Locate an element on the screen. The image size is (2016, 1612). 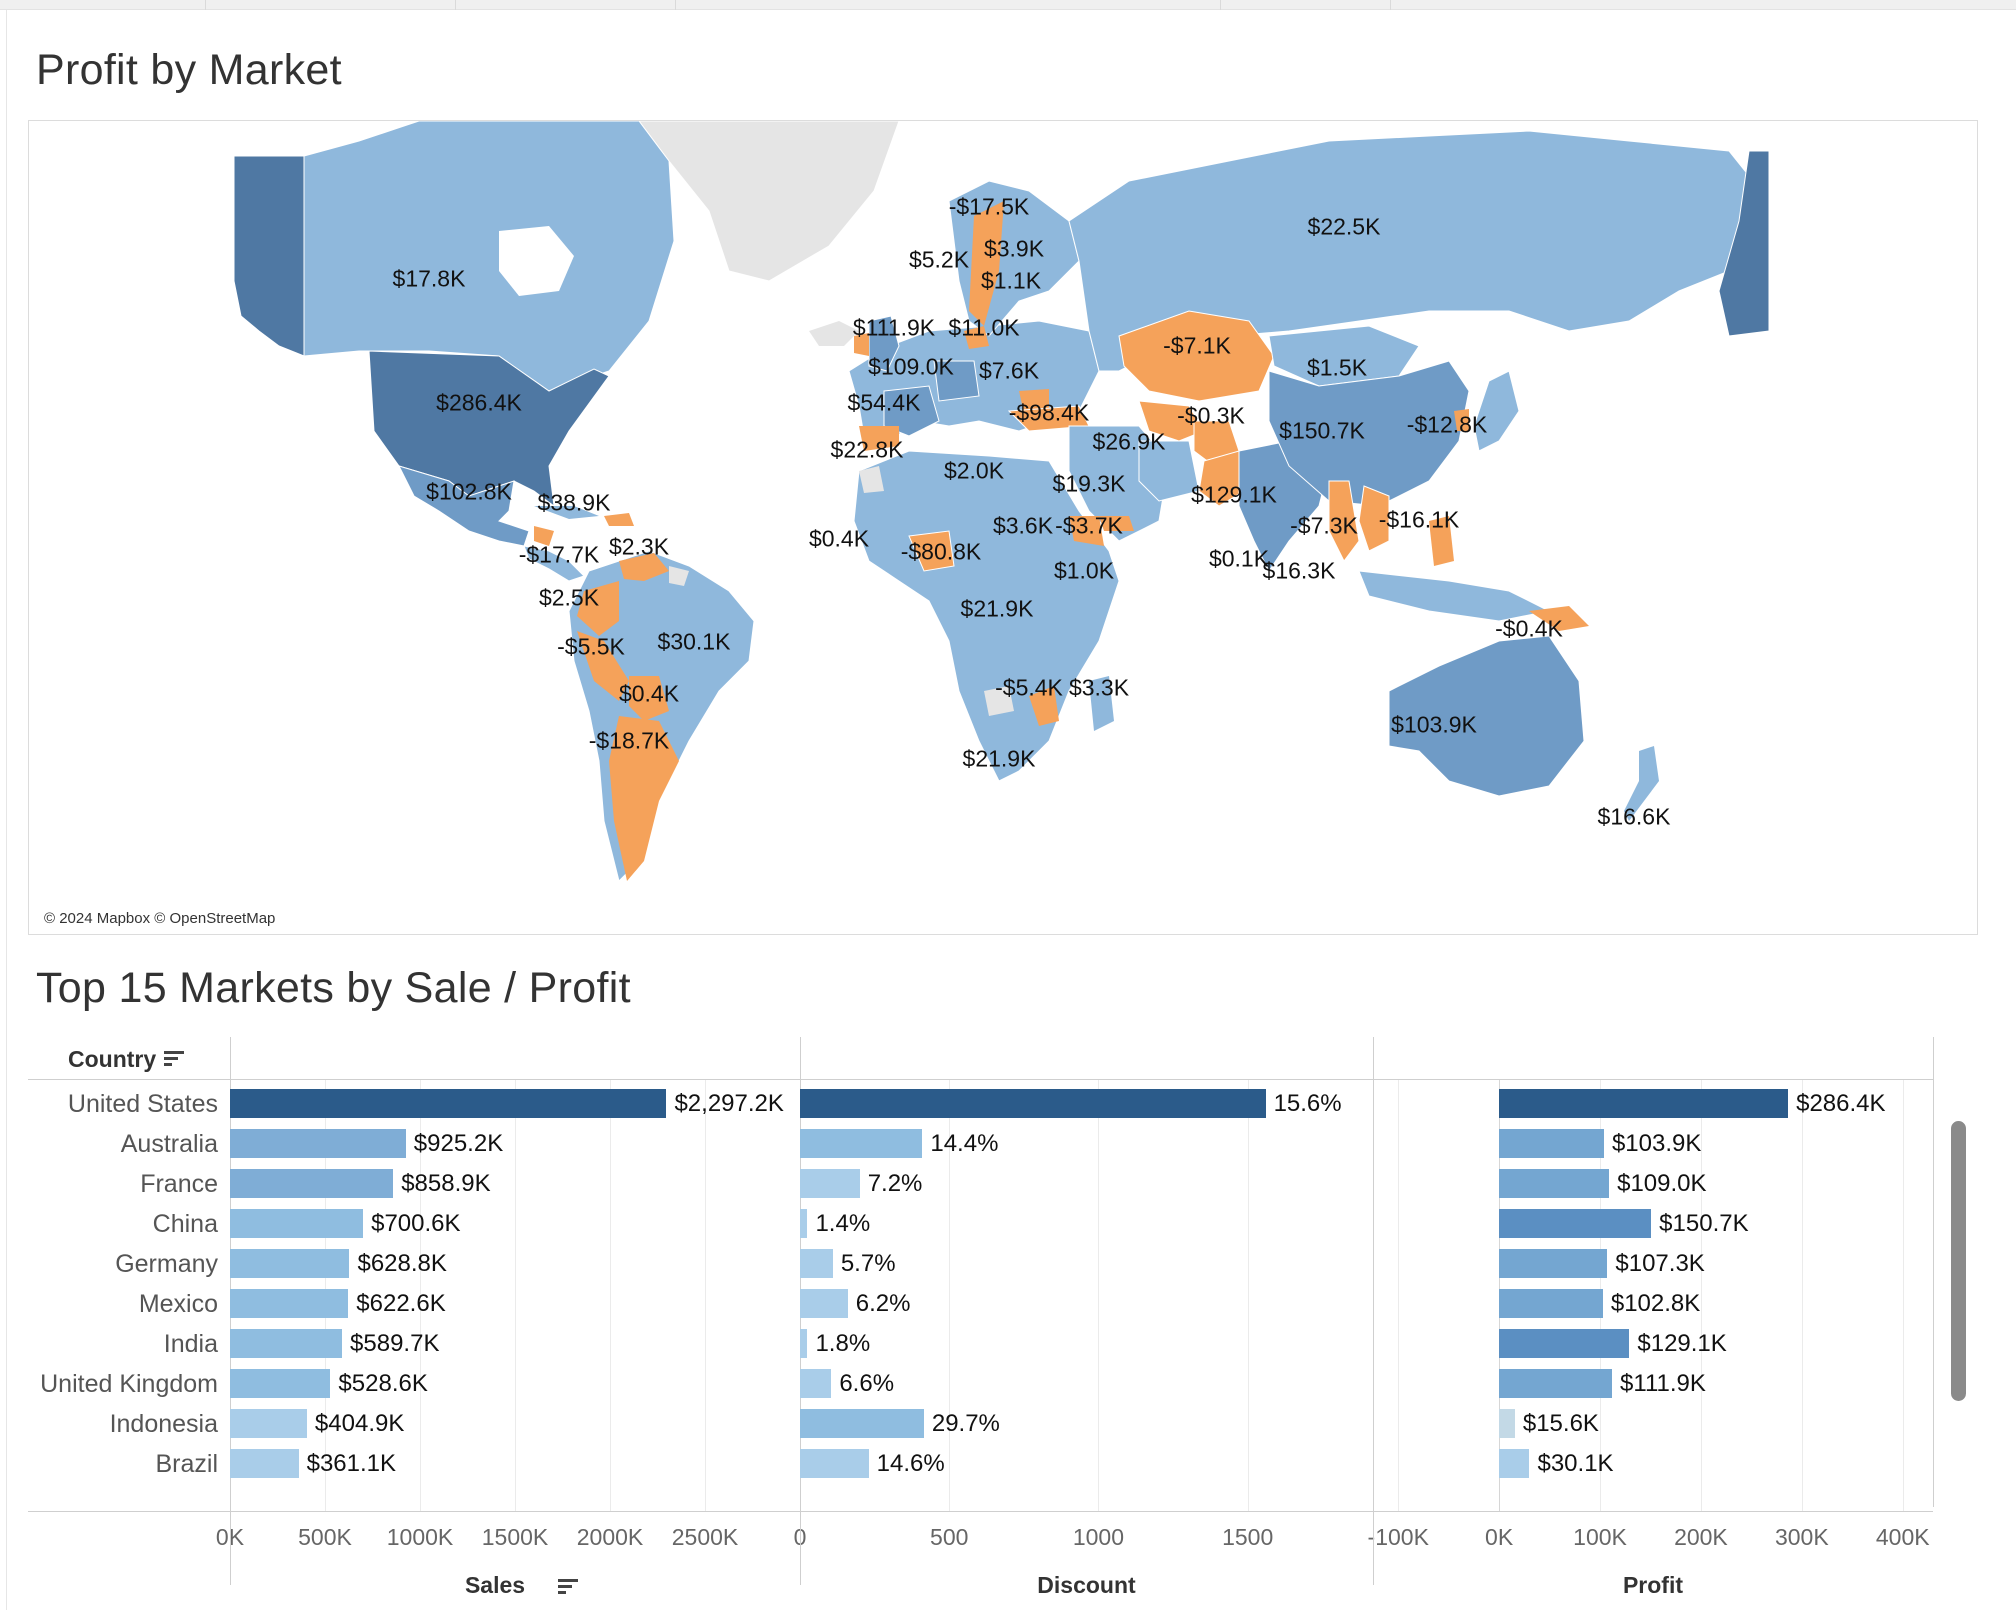
country-label: Indonesia is located at coordinates (163, 1424).